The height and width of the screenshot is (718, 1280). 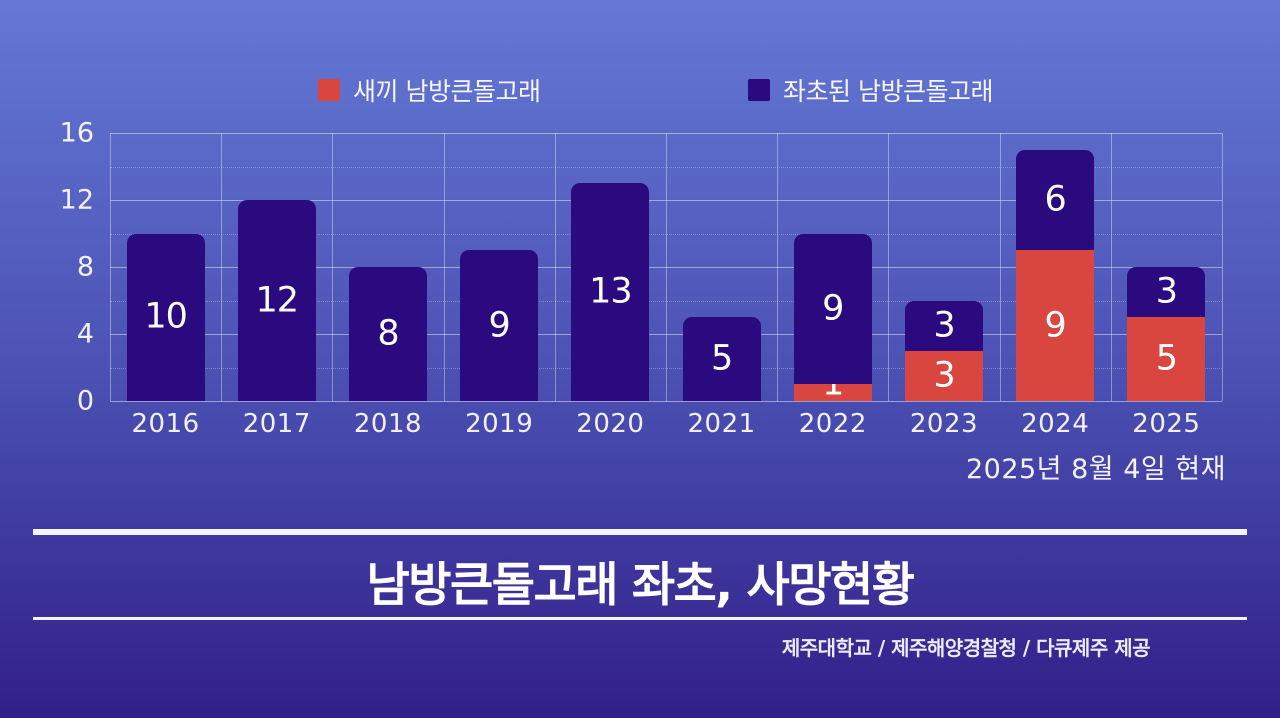 What do you see at coordinates (276, 424) in the screenshot?
I see `x-tick-2017: 2017` at bounding box center [276, 424].